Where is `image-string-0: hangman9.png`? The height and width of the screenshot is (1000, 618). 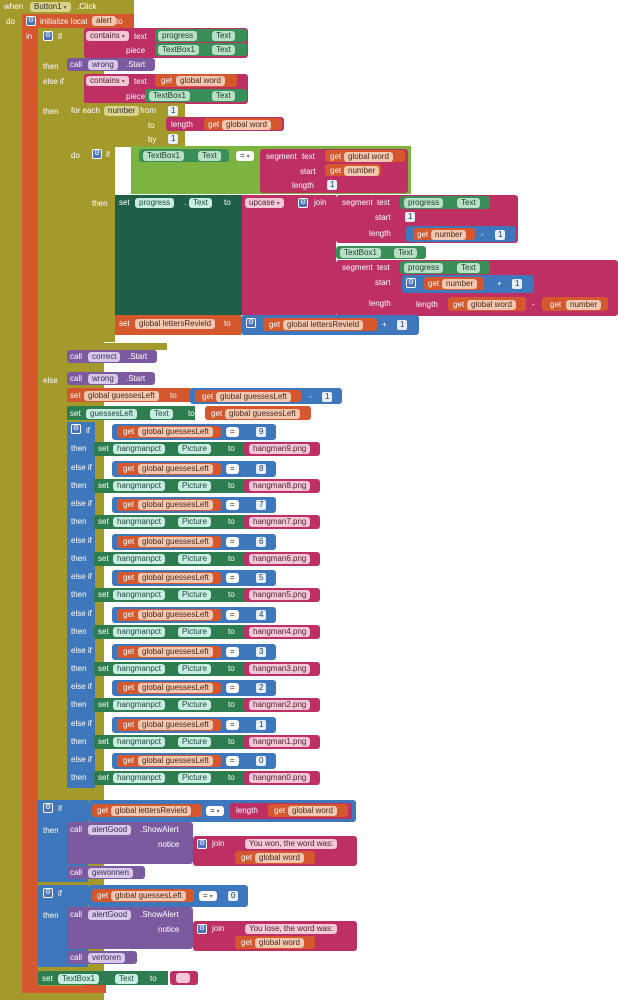 image-string-0: hangman9.png is located at coordinates (280, 449).